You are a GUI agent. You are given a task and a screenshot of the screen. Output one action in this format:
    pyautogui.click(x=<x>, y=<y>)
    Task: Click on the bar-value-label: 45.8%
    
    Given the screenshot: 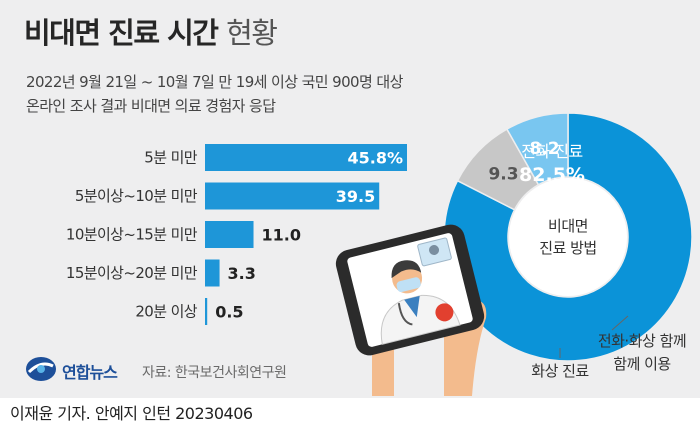 What is the action you would take?
    pyautogui.click(x=375, y=158)
    